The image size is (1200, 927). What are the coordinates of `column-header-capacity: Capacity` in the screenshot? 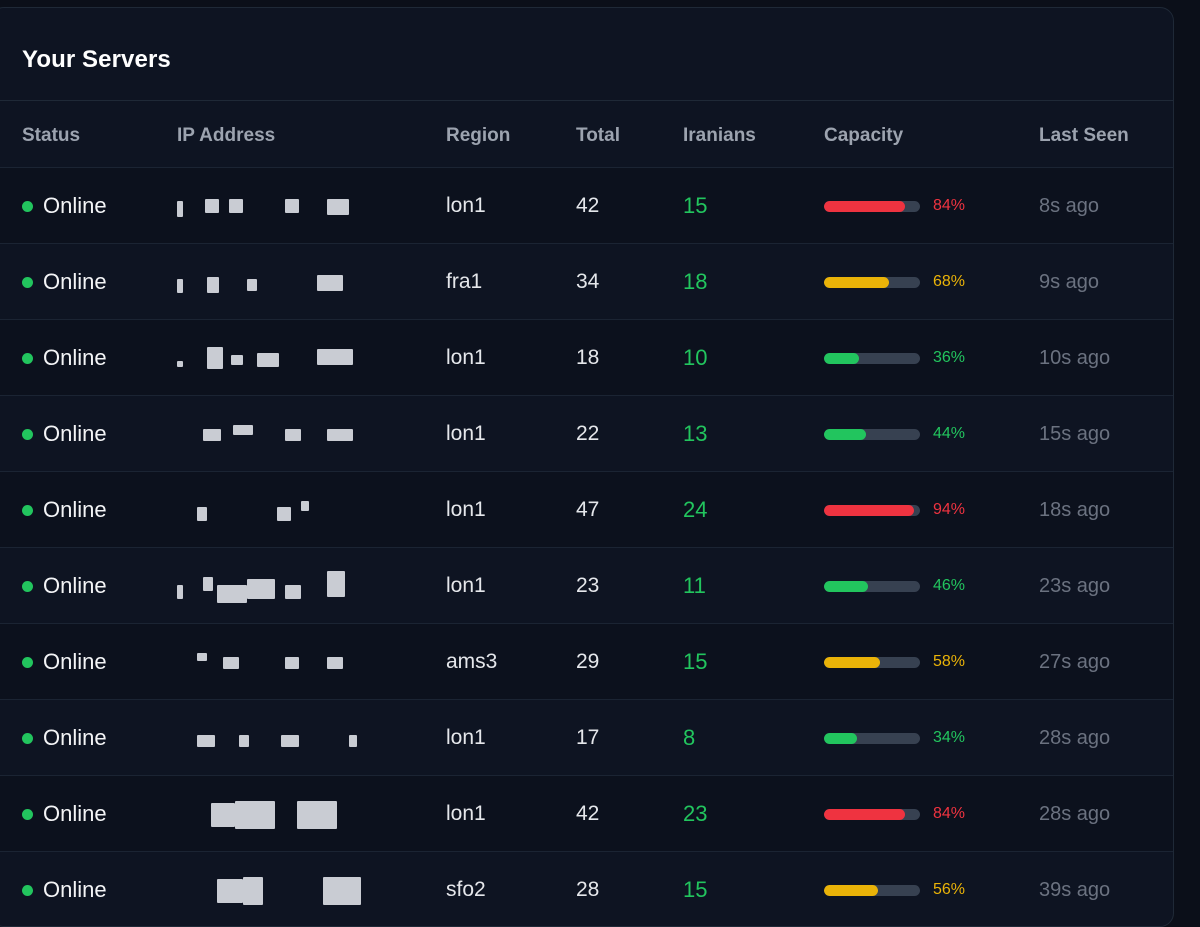 It's located at (864, 135).